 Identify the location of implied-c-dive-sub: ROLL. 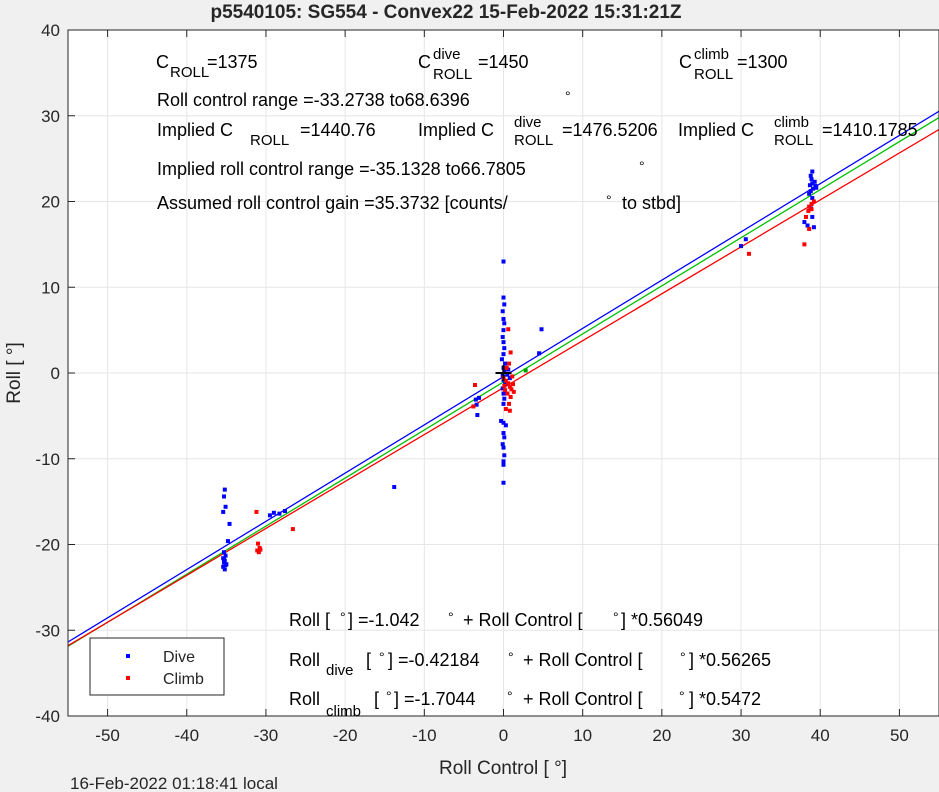
(533, 140).